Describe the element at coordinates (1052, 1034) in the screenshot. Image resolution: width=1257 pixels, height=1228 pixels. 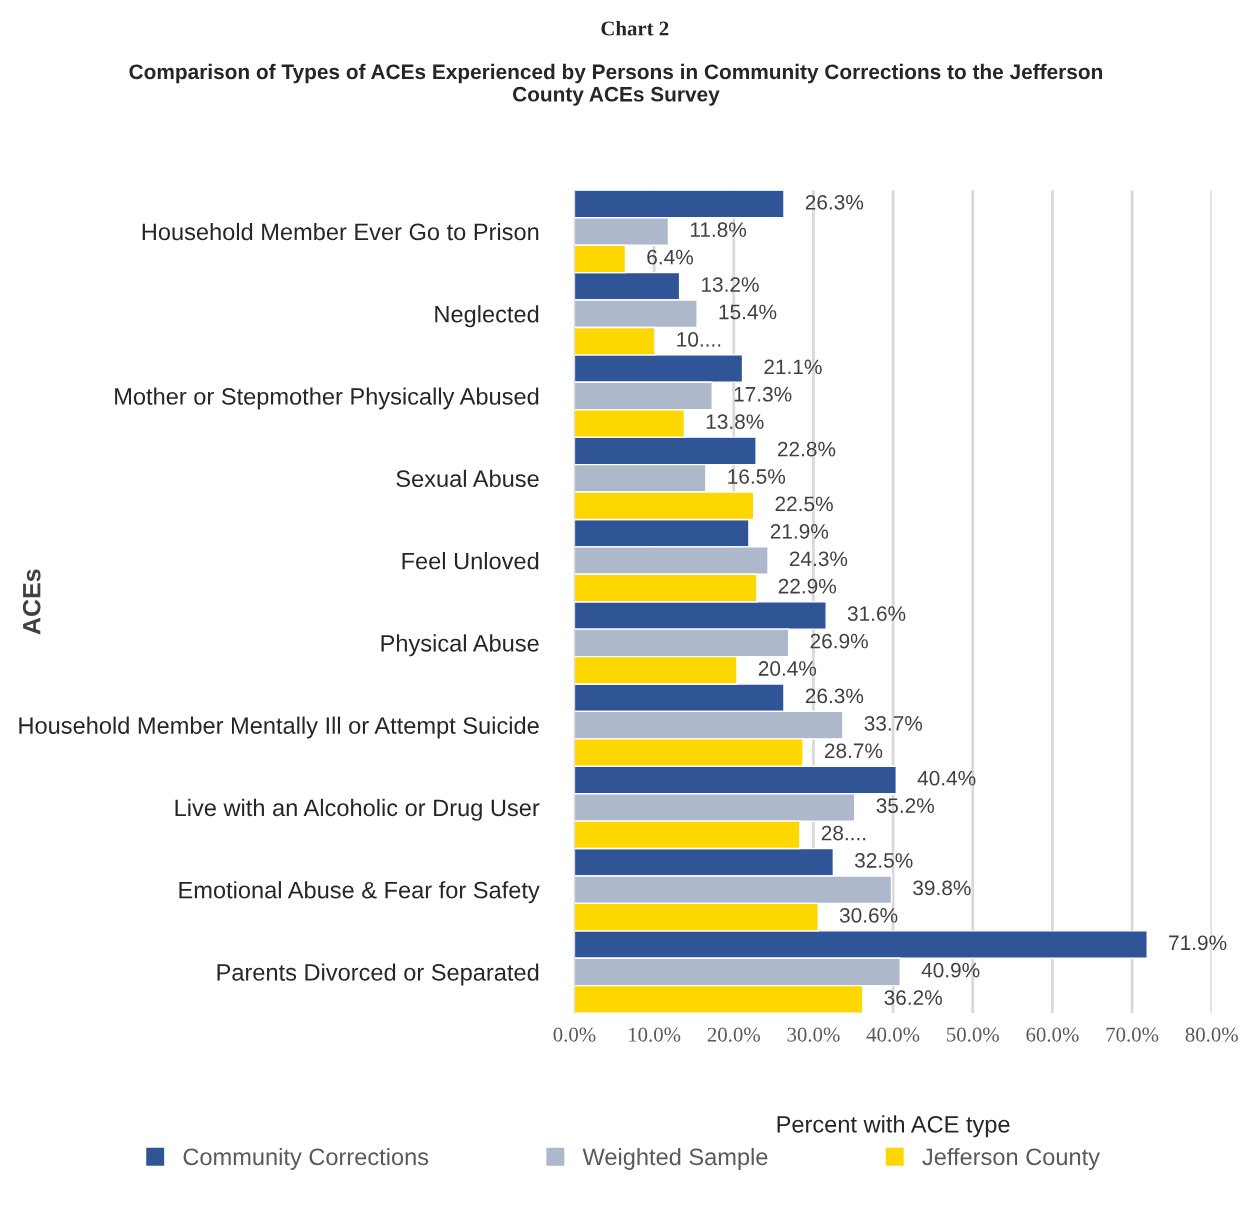
I see `x-tick-label: 60.0%` at that location.